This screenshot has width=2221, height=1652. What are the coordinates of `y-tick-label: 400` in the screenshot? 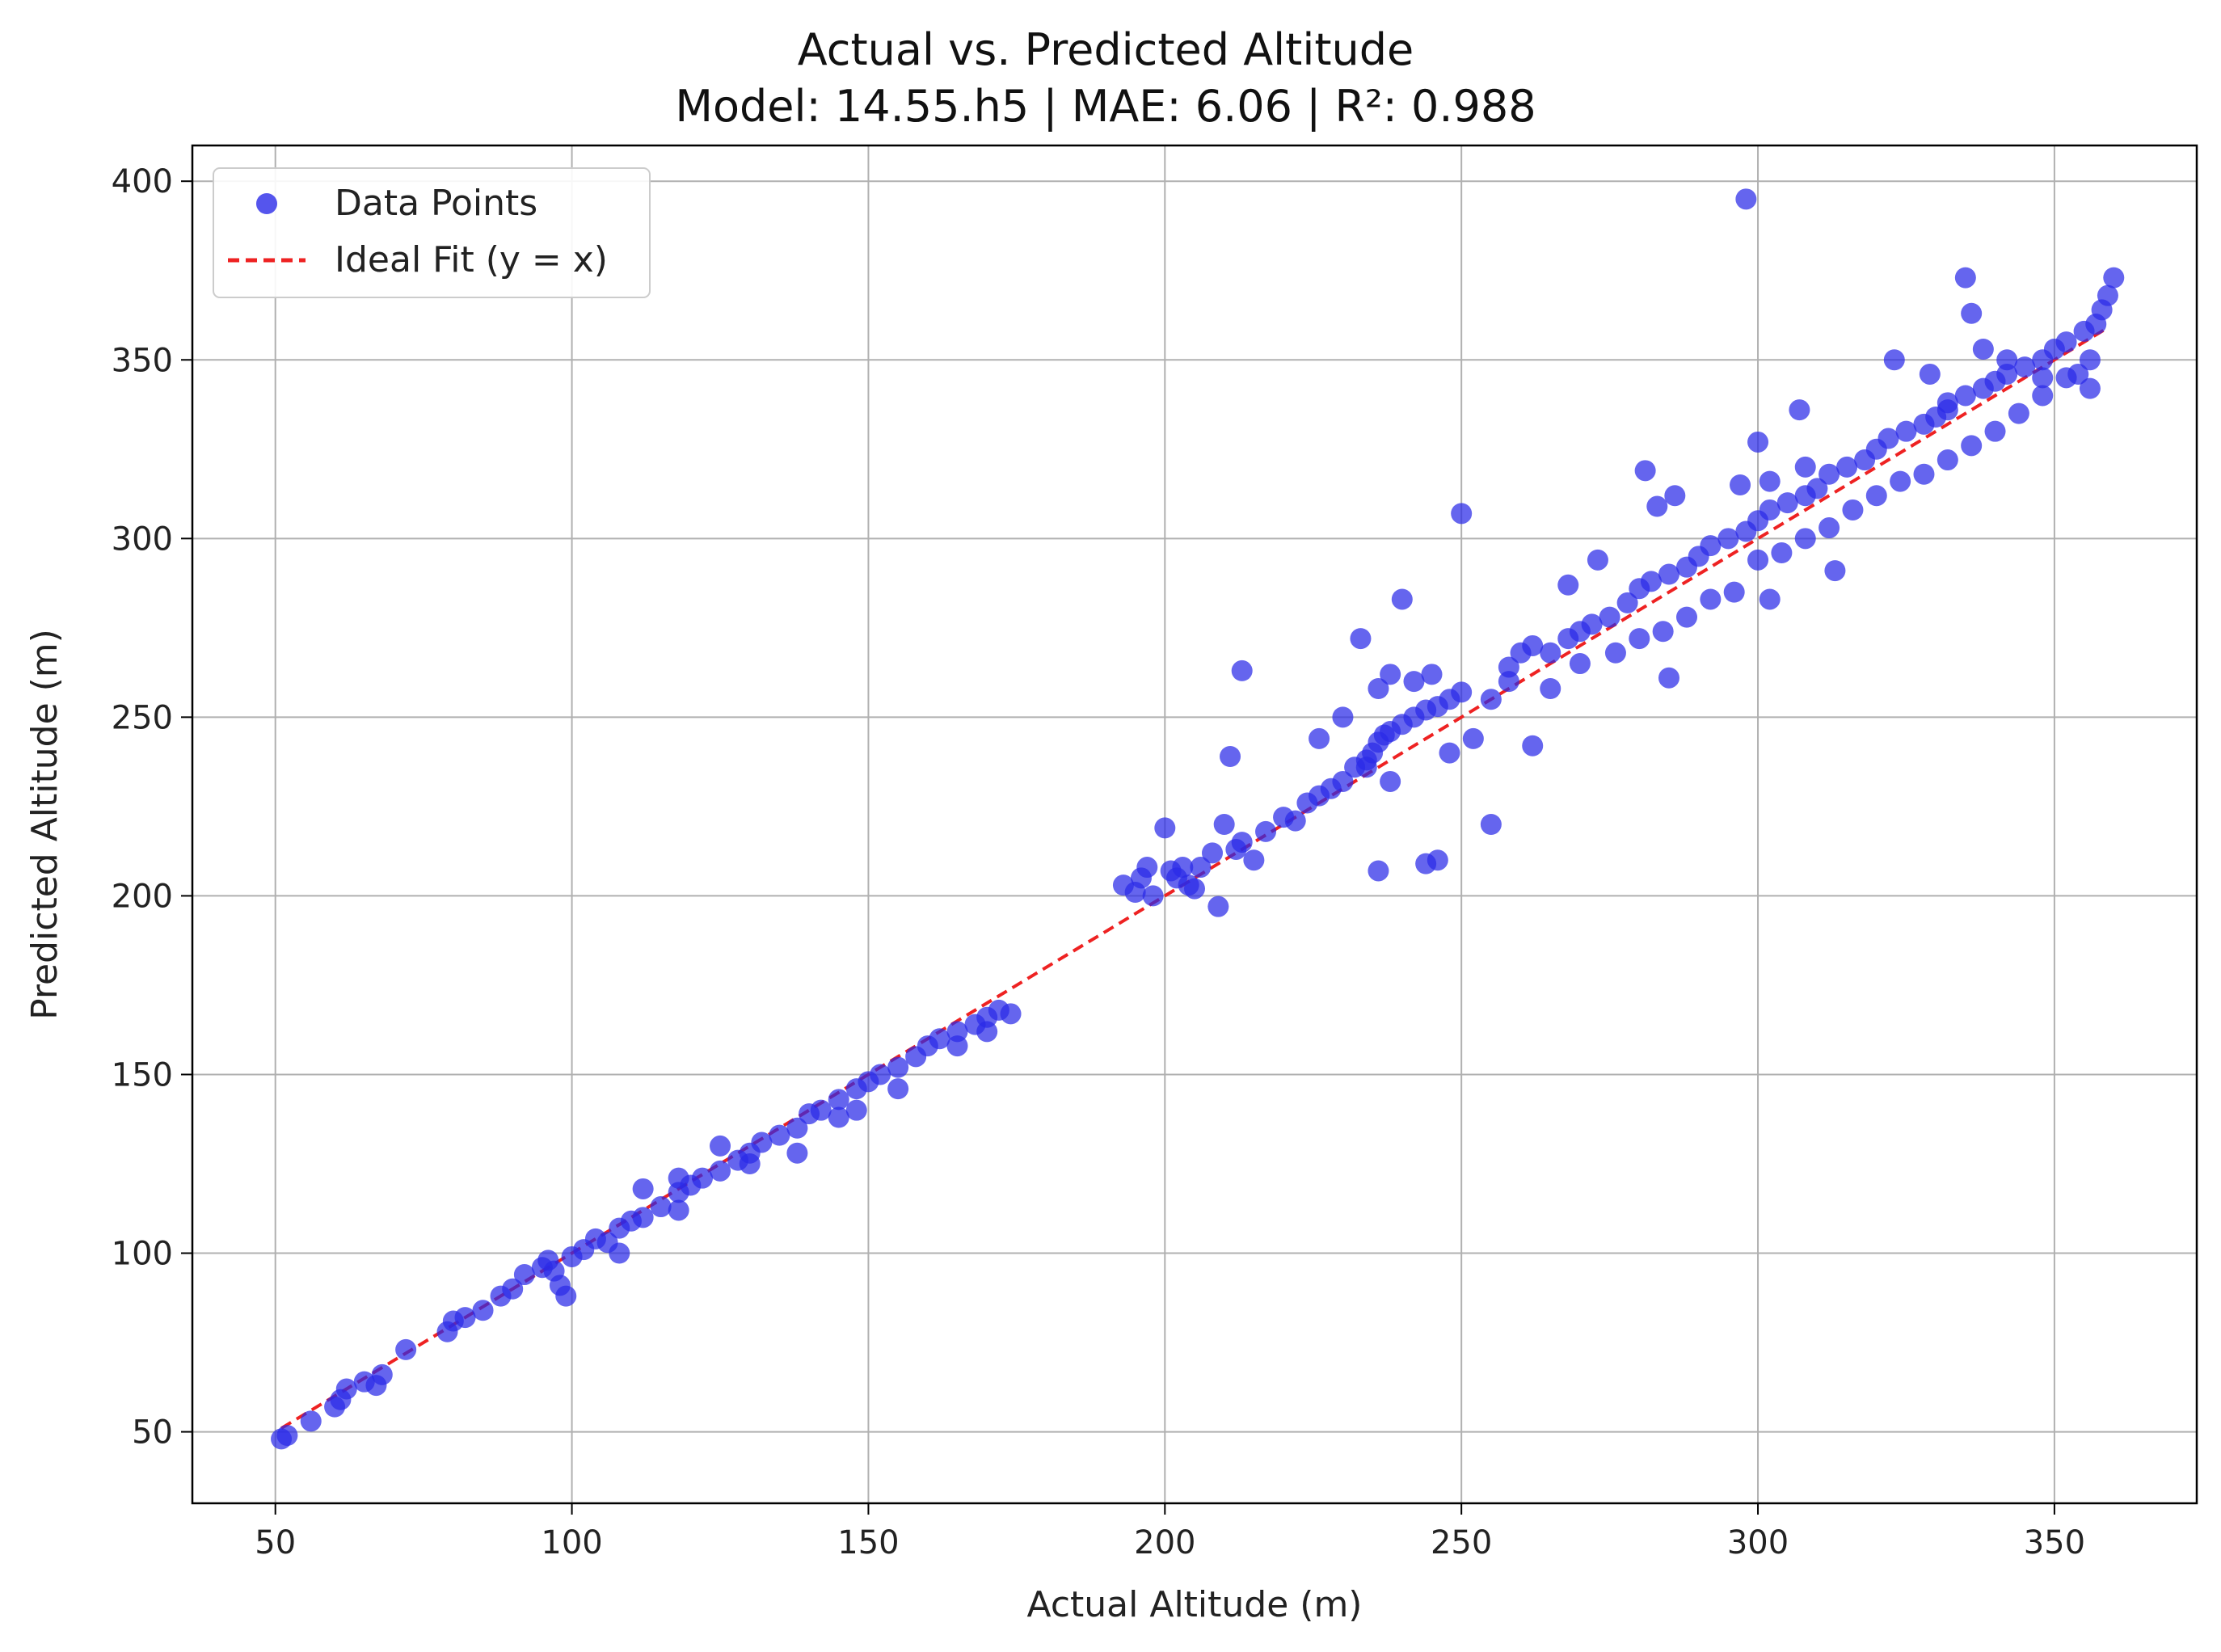 It's located at (142, 181).